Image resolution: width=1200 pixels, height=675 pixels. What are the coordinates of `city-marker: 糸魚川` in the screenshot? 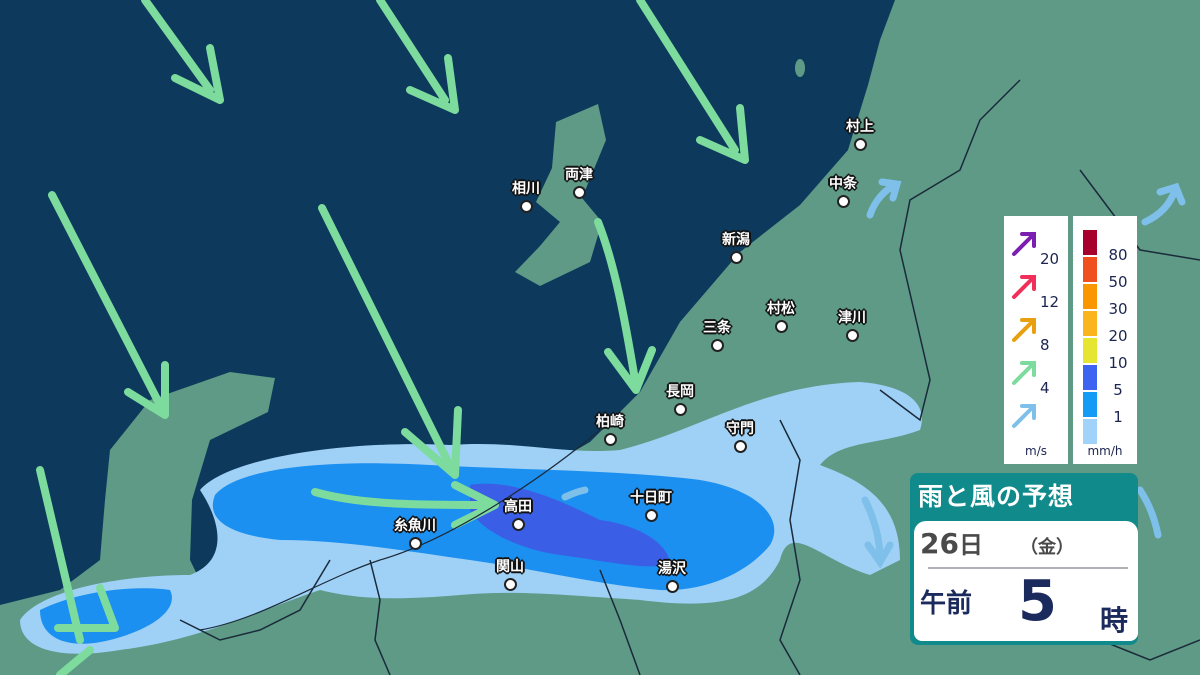 It's located at (415, 532).